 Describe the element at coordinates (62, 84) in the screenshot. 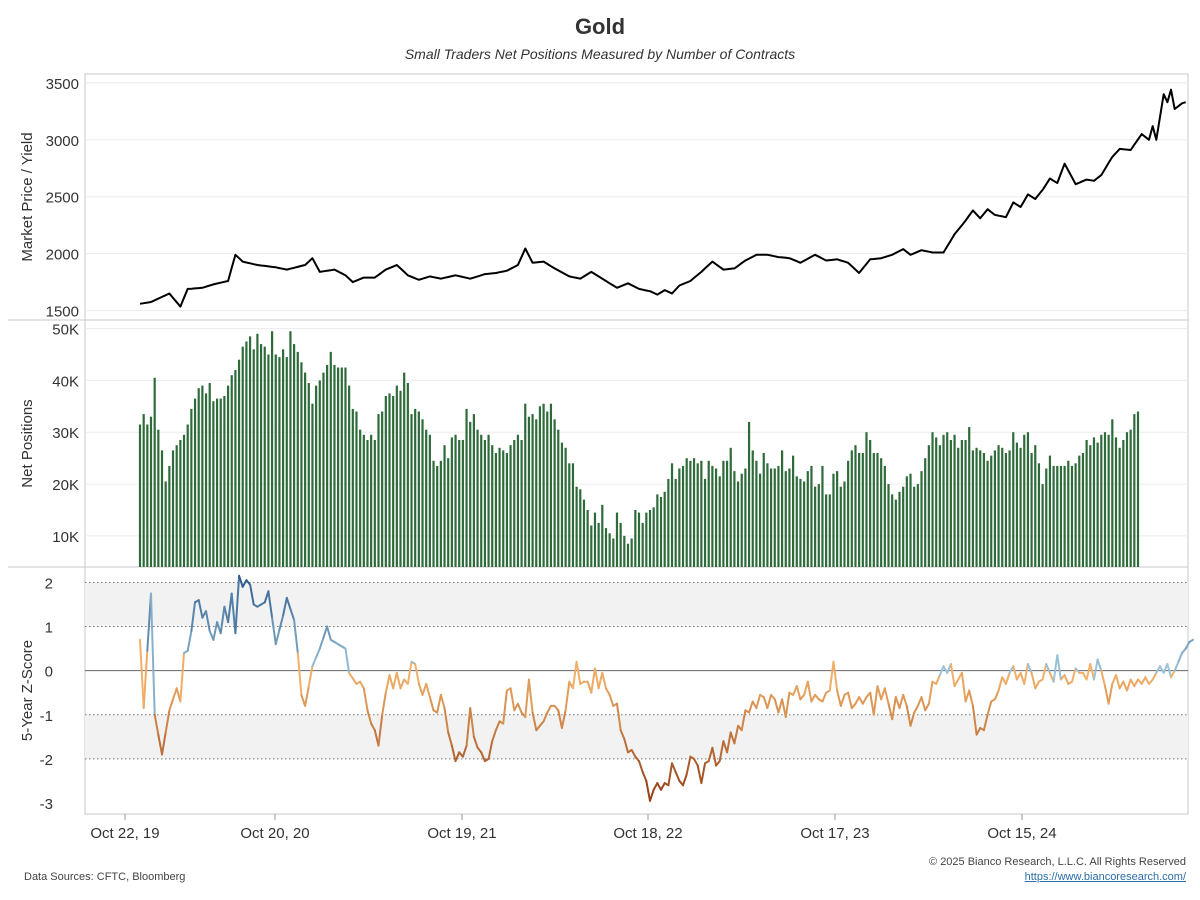

I see `y-tick-label: 3500` at that location.